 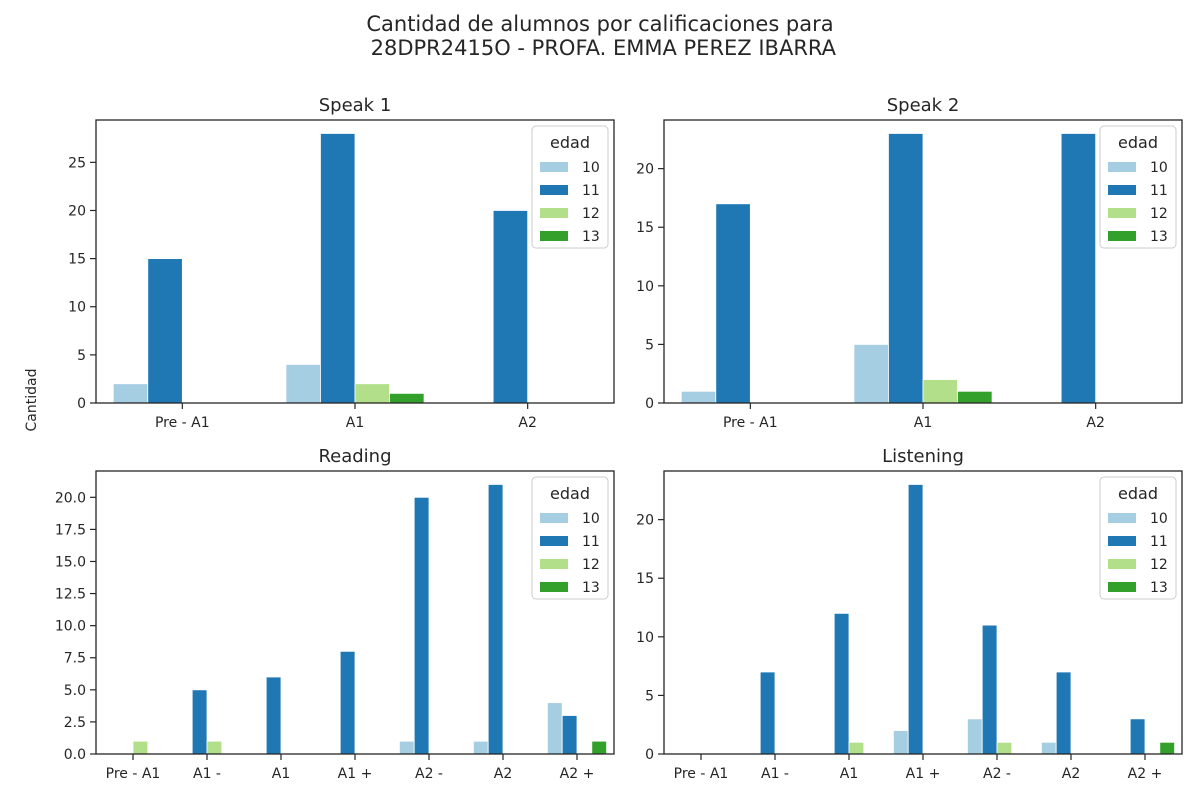 What do you see at coordinates (70, 595) in the screenshot?
I see `y-tick-label: 12.5` at bounding box center [70, 595].